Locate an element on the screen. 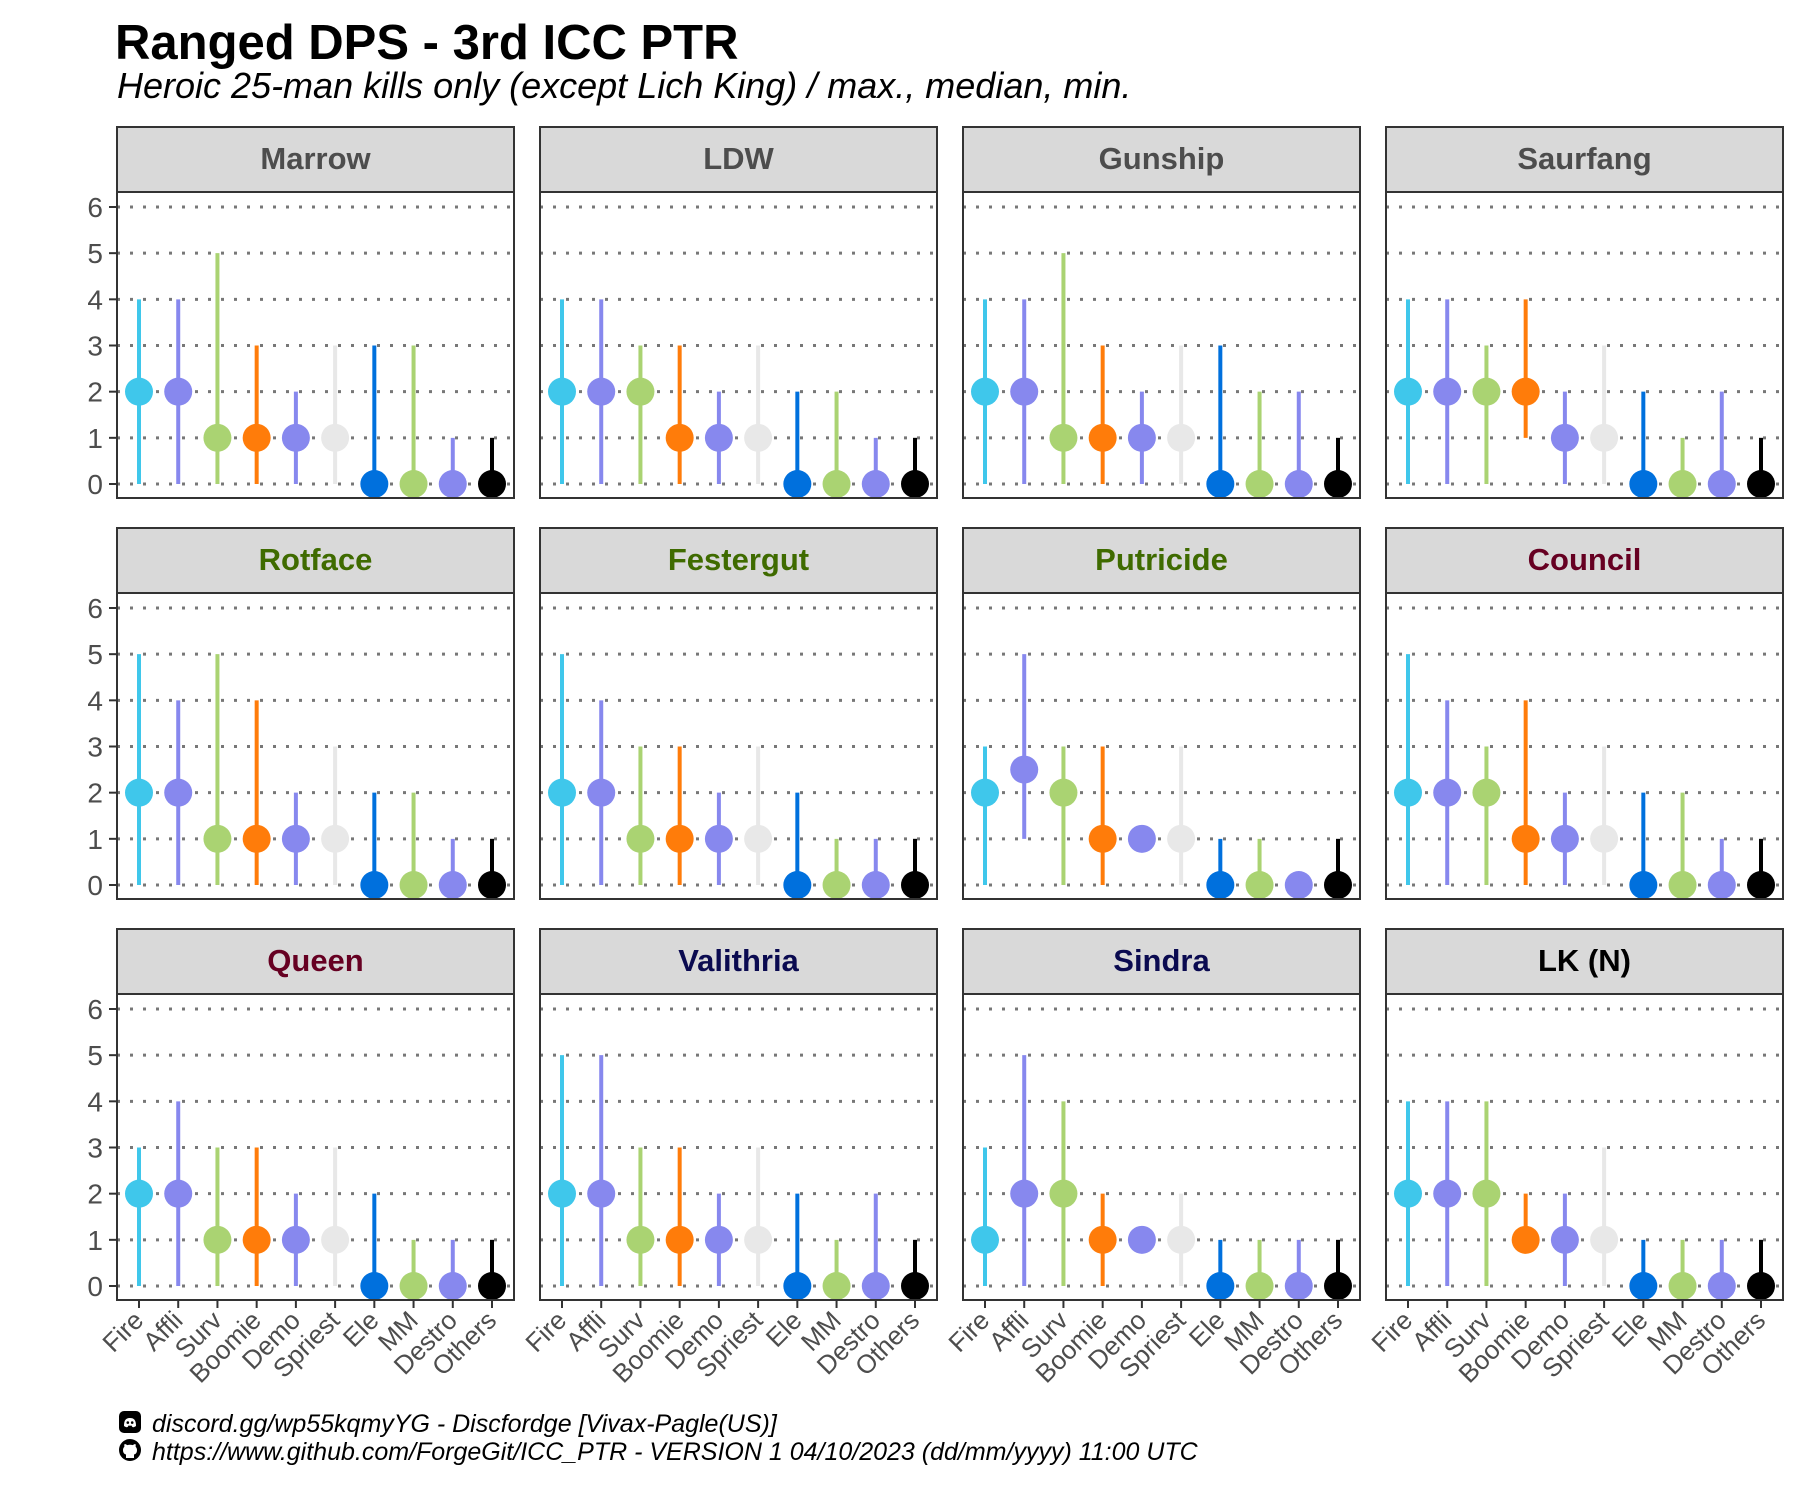 This screenshot has height=1505, width=1800. facet-strip-label: Gunship is located at coordinates (1162, 158).